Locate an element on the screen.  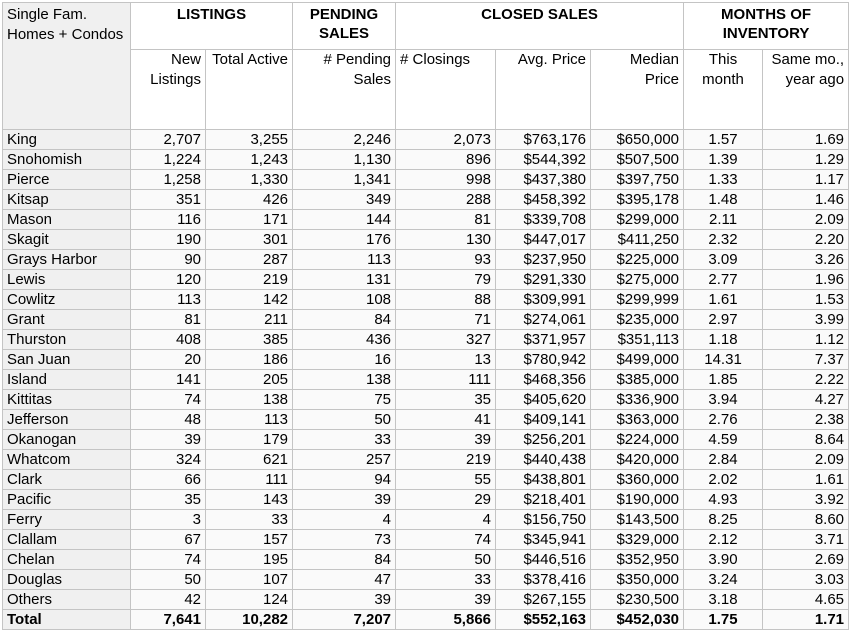
cell: 2,246 is located at coordinates (344, 139).